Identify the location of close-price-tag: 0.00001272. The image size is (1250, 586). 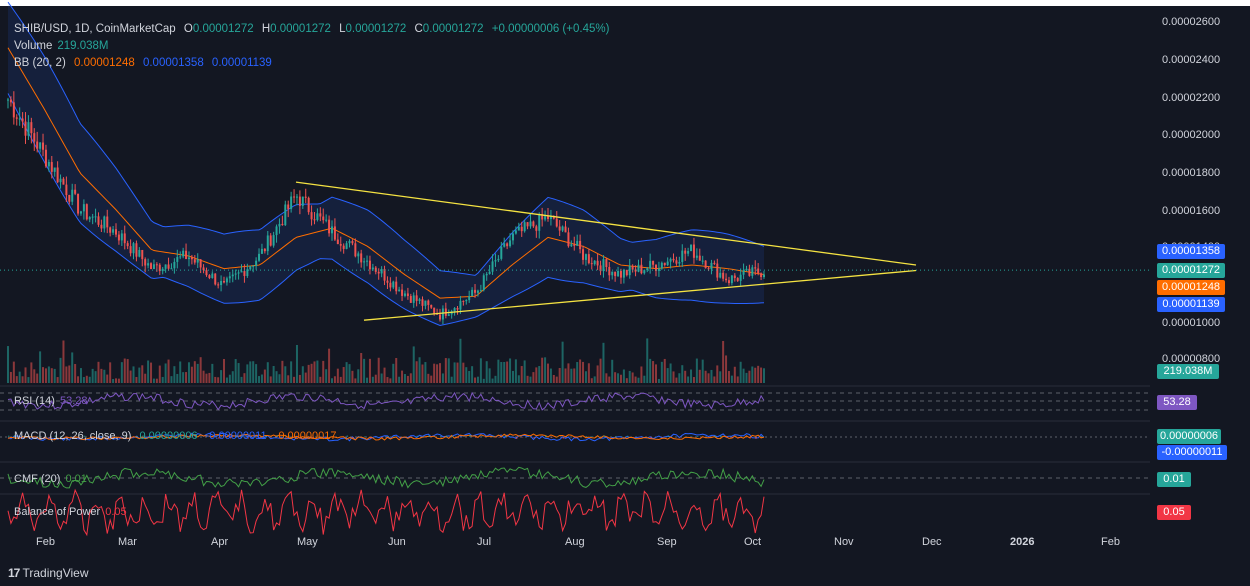
(1191, 270).